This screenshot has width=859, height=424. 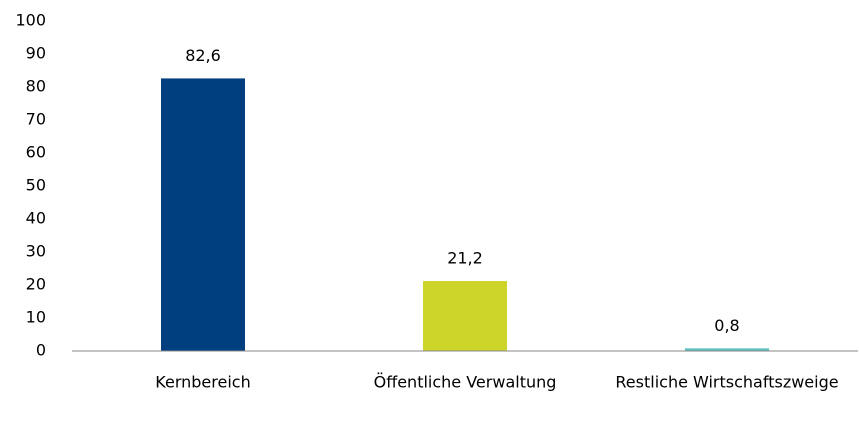 I want to click on y-tick-label: 30, so click(x=36, y=251).